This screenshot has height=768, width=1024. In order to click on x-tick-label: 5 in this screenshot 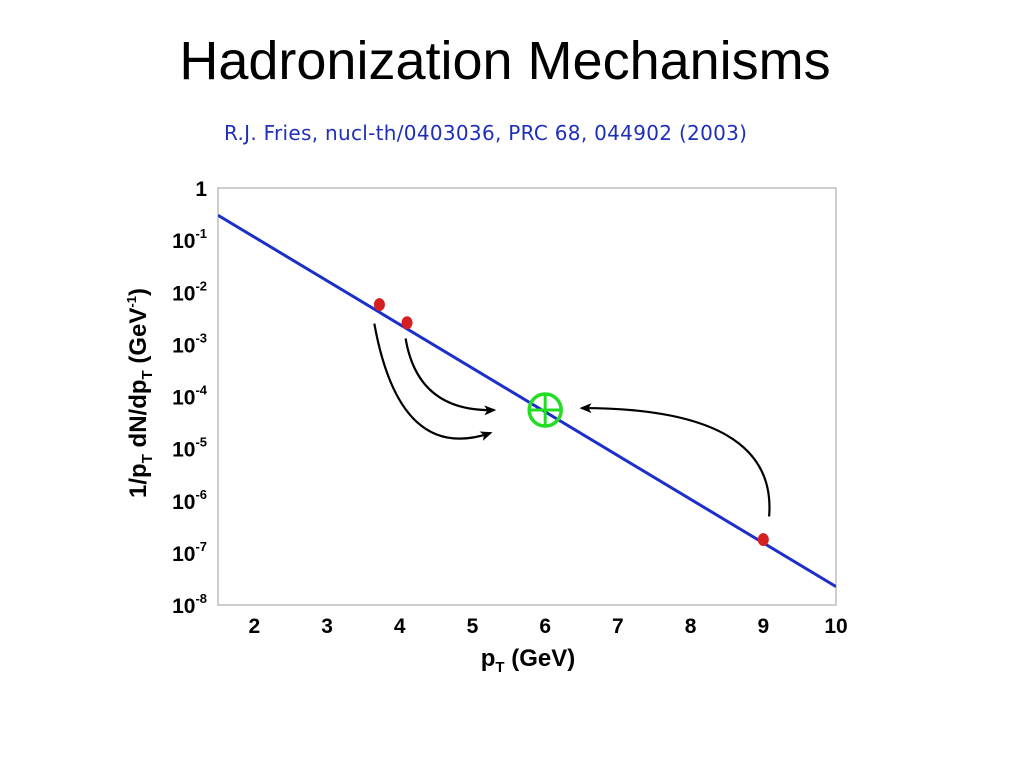, I will do `click(473, 626)`.